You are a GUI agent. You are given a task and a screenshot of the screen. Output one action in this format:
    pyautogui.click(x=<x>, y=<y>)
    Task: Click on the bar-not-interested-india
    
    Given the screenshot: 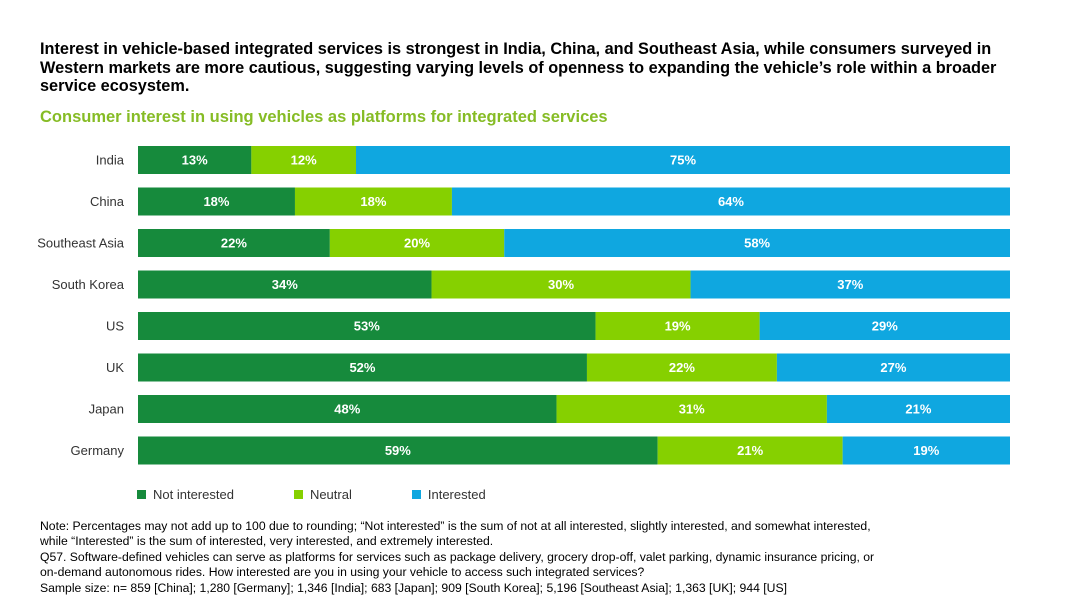 What is the action you would take?
    pyautogui.click(x=195, y=160)
    